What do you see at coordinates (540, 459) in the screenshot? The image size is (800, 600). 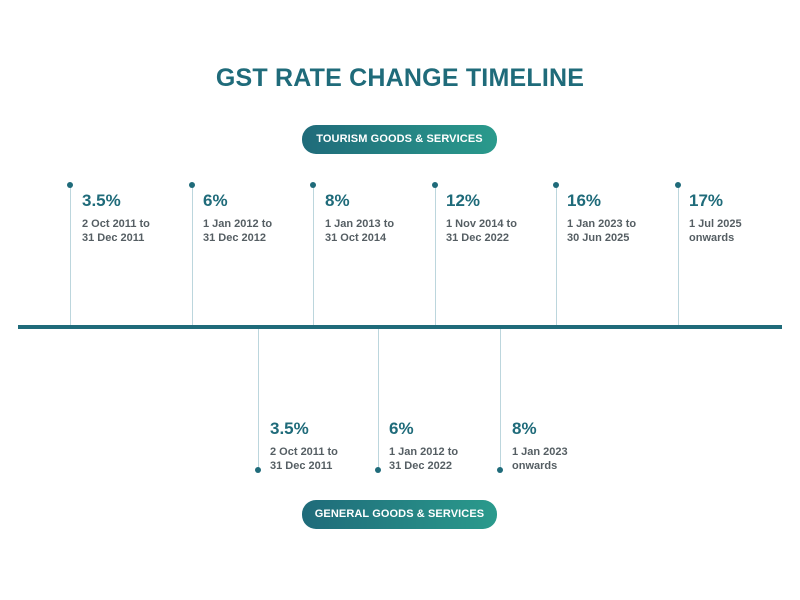 I see `general-period-3: 1 Jan 2023 onwards` at bounding box center [540, 459].